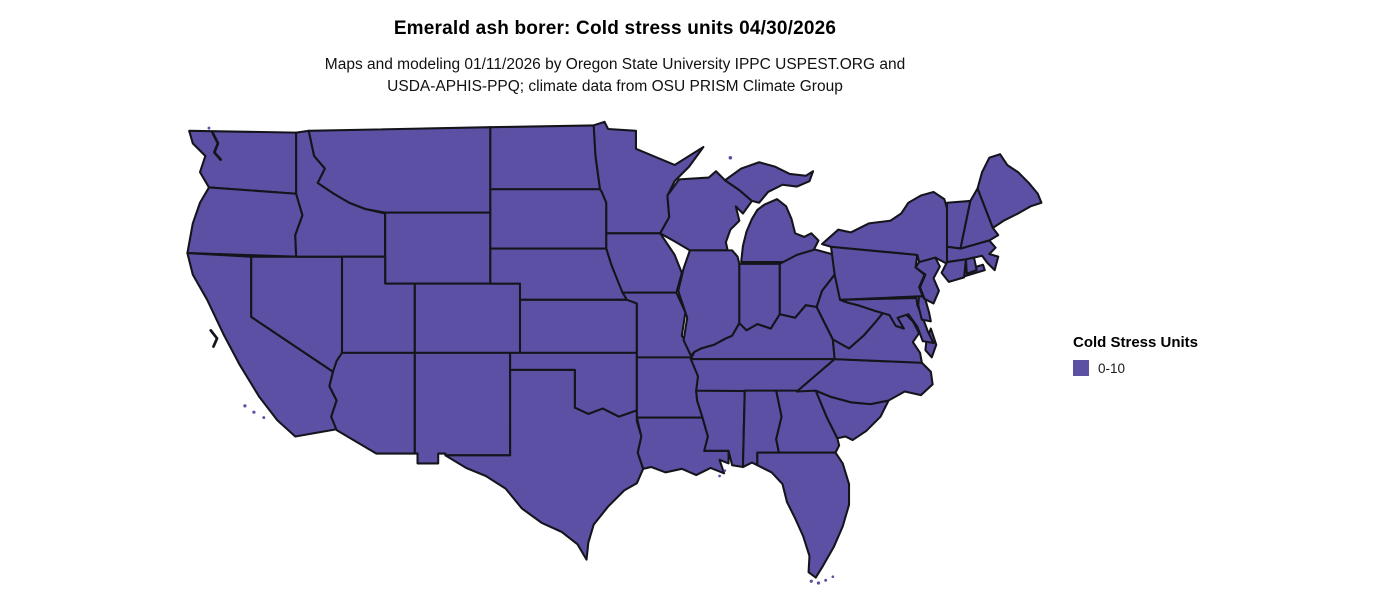 This screenshot has width=1400, height=597. I want to click on waterways-group, so click(216, 239).